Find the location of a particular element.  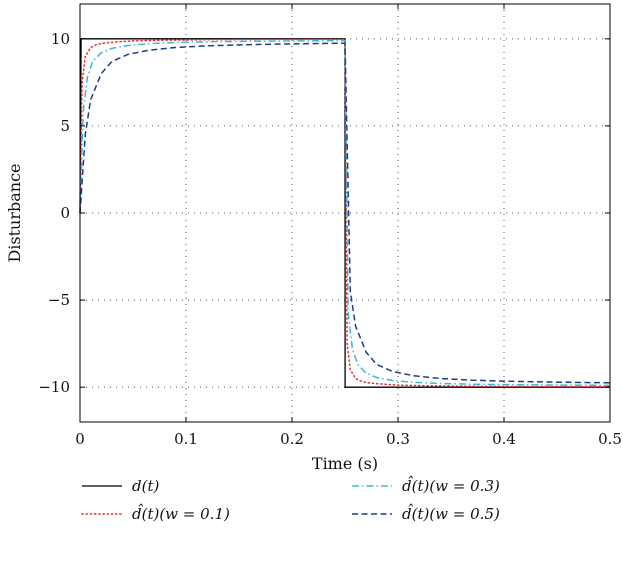

legend-item-2: d̂(t)(w = 0.1) is located at coordinates (155, 513).